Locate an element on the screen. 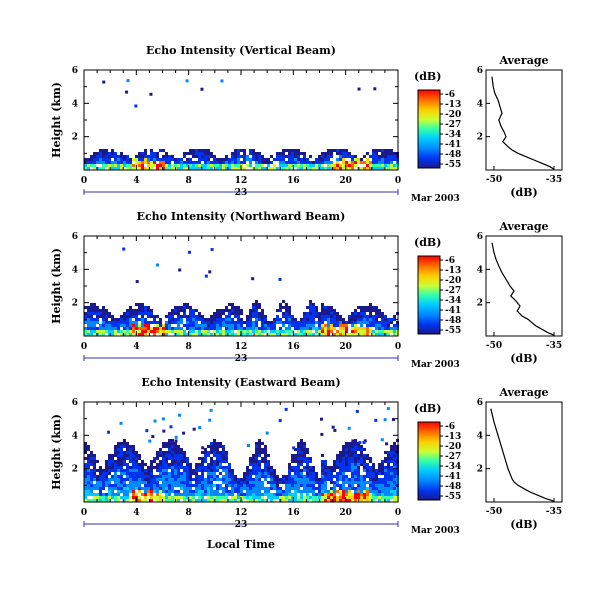  heatmap-title: Echo Intensity (Northward Beam) is located at coordinates (241, 216).